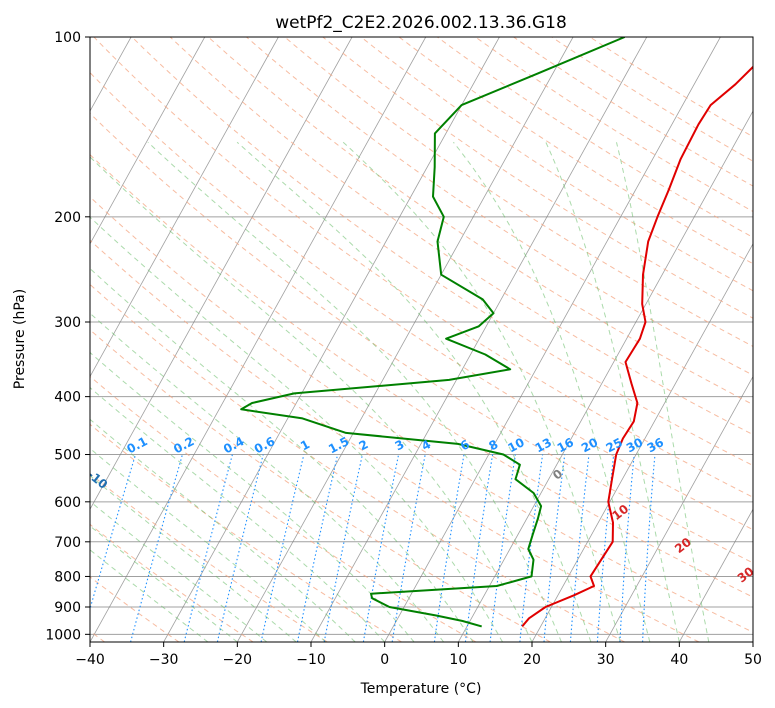 This screenshot has width=775, height=708. Describe the element at coordinates (67, 503) in the screenshot. I see `y-tick-label: 600` at that location.